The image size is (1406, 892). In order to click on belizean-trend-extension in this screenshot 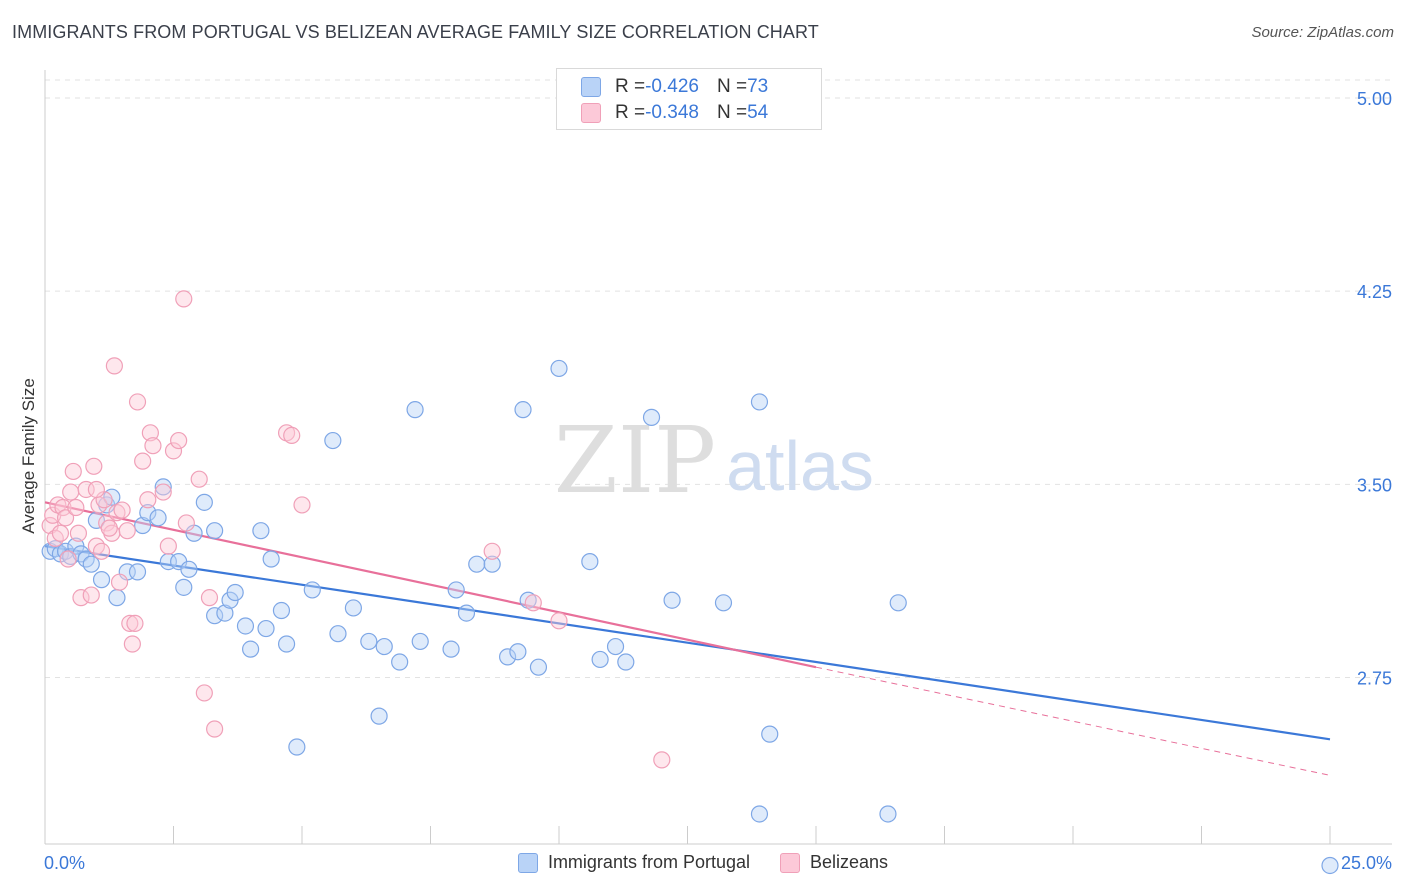, I will do `click(1073, 721)`.